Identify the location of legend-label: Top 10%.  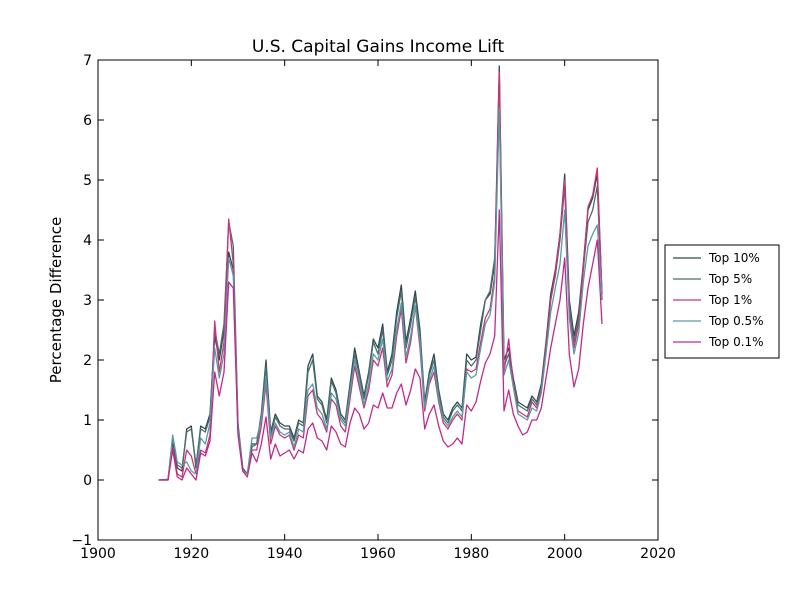
(734, 258).